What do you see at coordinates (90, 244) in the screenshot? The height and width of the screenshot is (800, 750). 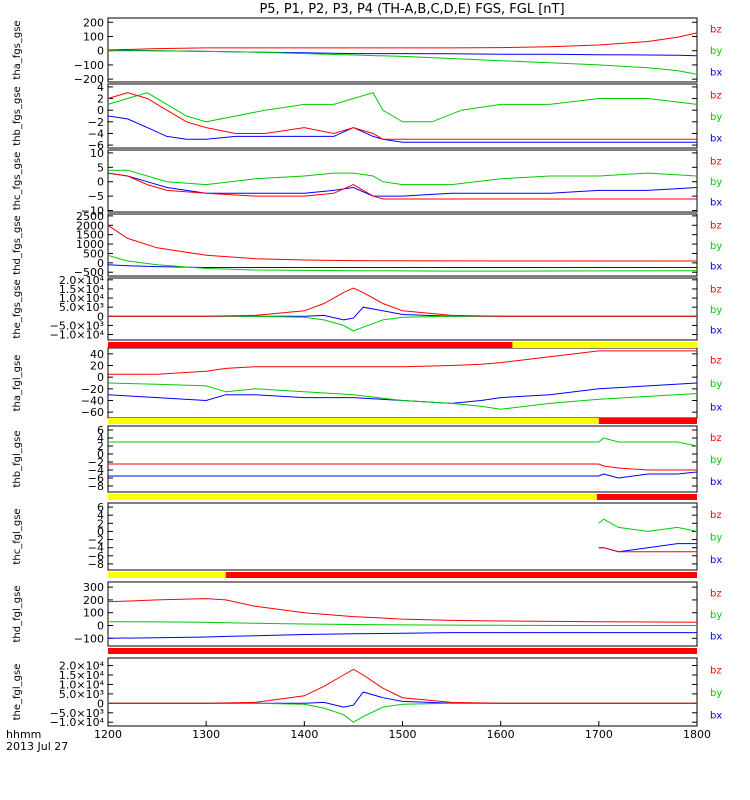 I see `y-tick-label: 1000` at bounding box center [90, 244].